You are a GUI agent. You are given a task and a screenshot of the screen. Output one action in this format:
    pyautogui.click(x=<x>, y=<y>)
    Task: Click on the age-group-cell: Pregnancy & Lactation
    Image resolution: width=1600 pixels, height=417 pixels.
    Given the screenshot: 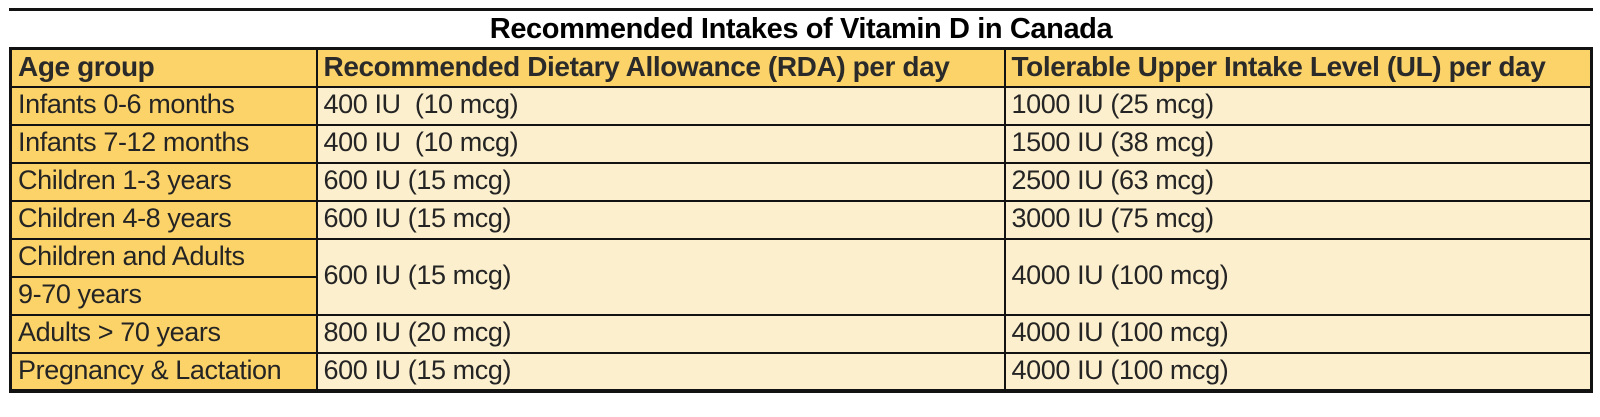 What is the action you would take?
    pyautogui.click(x=163, y=371)
    